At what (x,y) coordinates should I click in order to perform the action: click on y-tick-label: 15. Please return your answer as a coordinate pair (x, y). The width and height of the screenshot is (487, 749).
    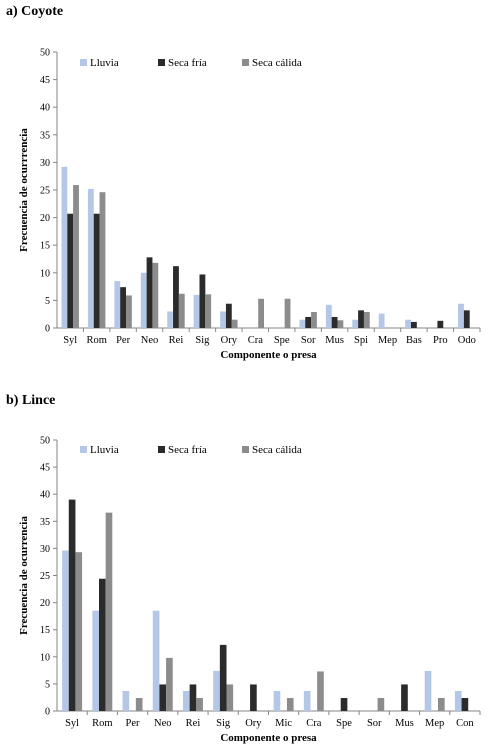
    Looking at the image, I should click on (45, 246).